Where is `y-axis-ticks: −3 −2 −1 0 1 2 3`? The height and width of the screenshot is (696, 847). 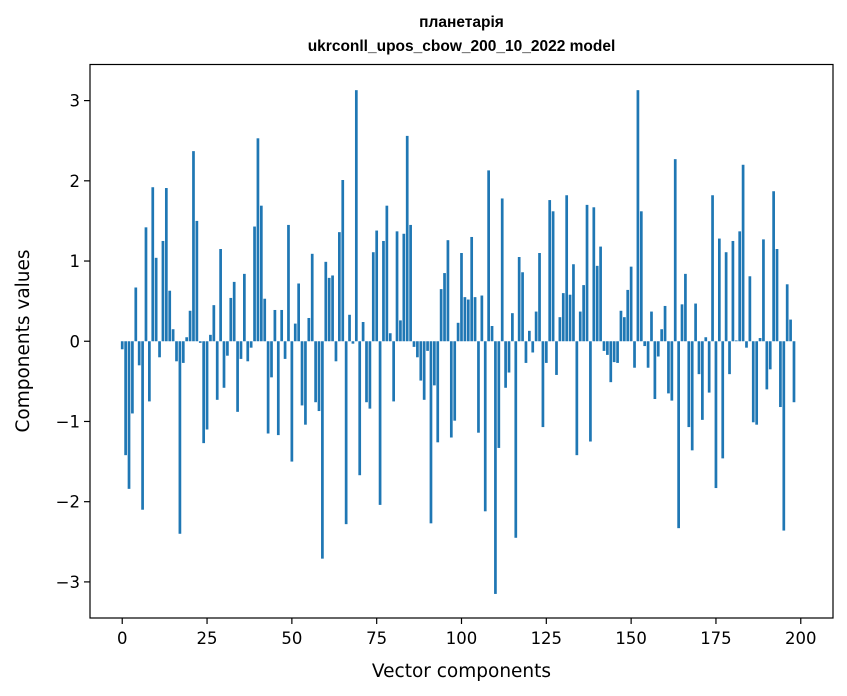 y-axis-ticks: −3 −2 −1 0 1 2 3 is located at coordinates (73, 342).